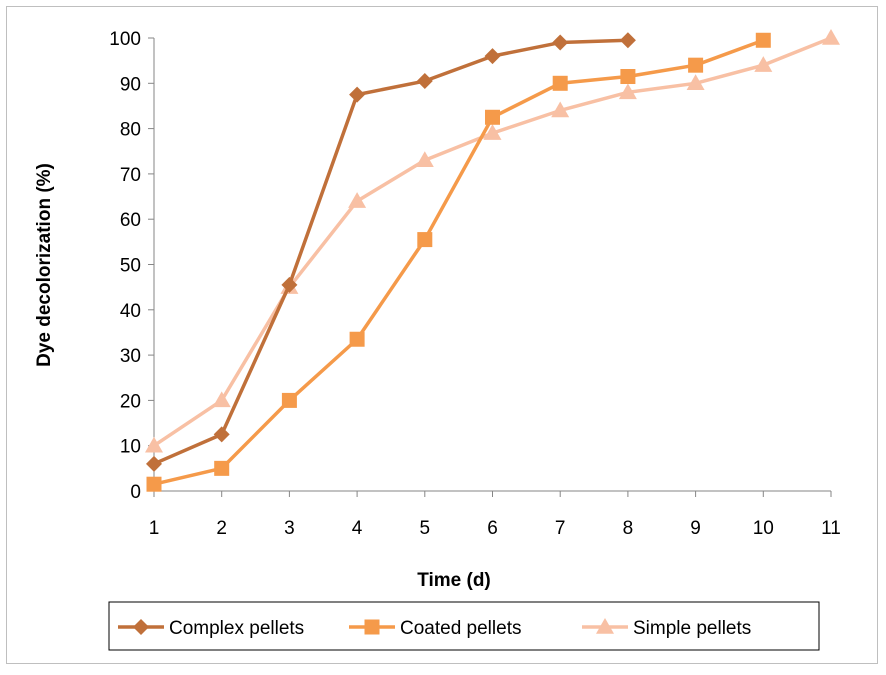 The image size is (886, 675). What do you see at coordinates (289, 528) in the screenshot?
I see `x-tick-label: 3` at bounding box center [289, 528].